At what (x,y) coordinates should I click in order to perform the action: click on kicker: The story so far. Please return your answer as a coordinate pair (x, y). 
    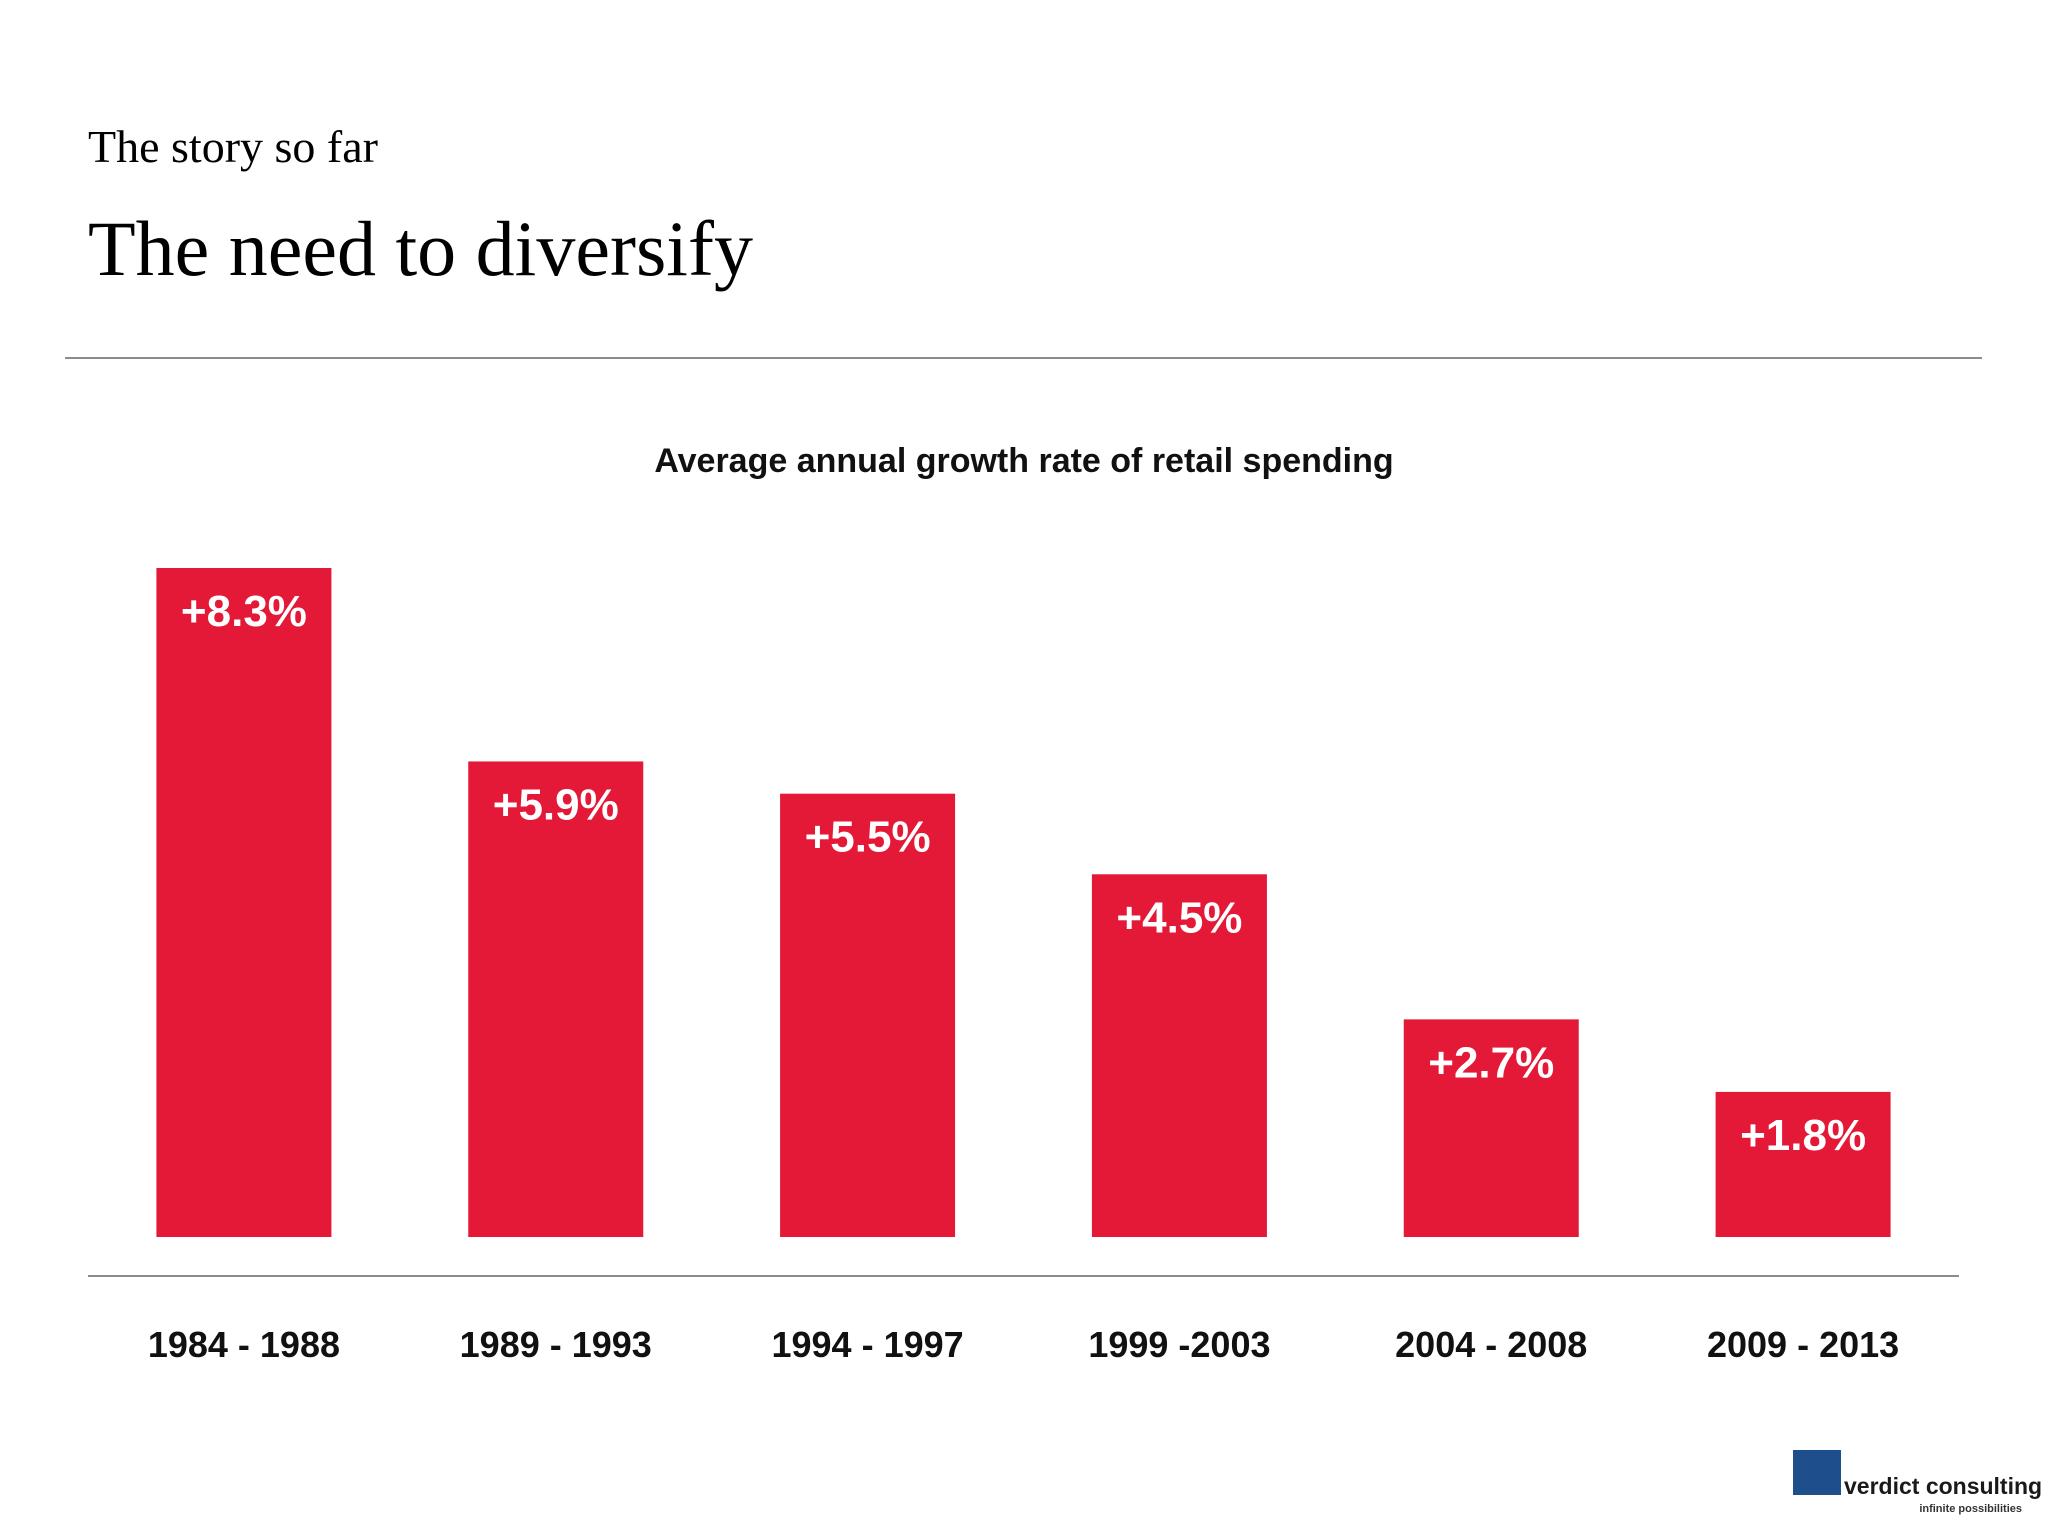
    Looking at the image, I should click on (233, 146).